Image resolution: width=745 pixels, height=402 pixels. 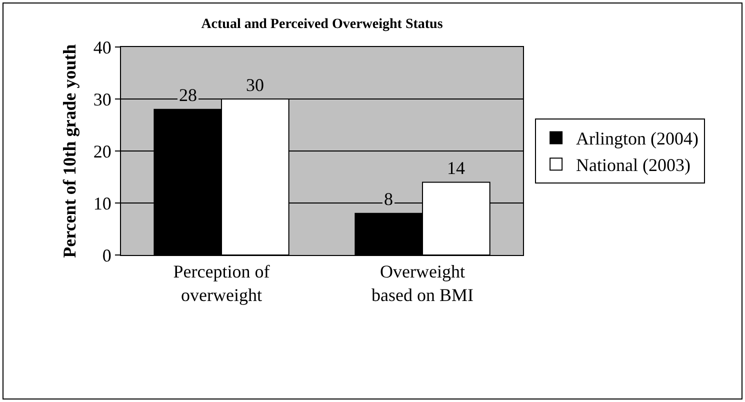 I want to click on legend-label: Arlington (2004), so click(x=637, y=138).